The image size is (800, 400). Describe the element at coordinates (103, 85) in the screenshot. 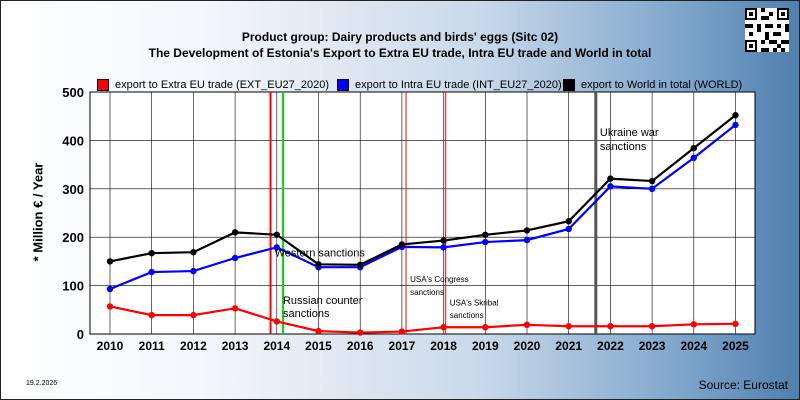

I see `legend-swatch-red` at that location.